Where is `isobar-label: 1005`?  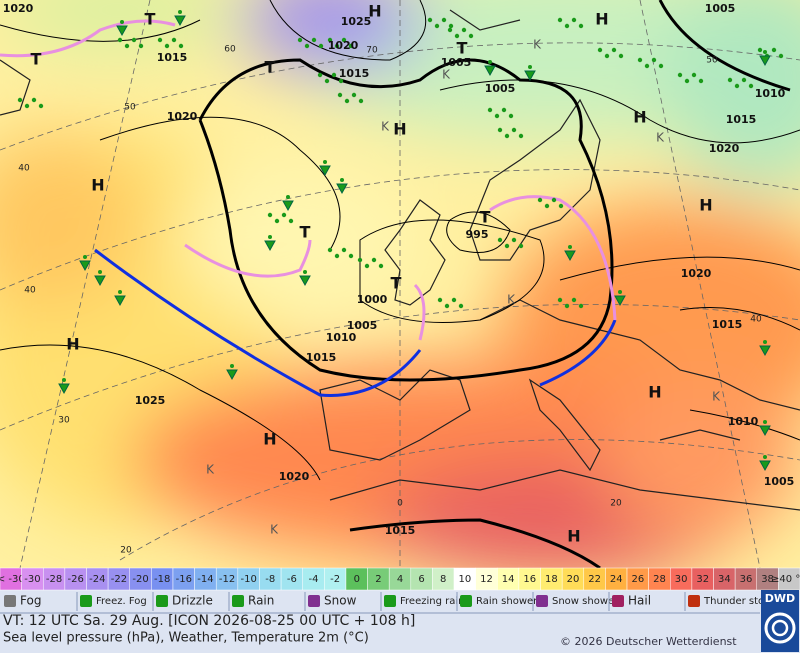 isobar-label: 1005 is located at coordinates (720, 8).